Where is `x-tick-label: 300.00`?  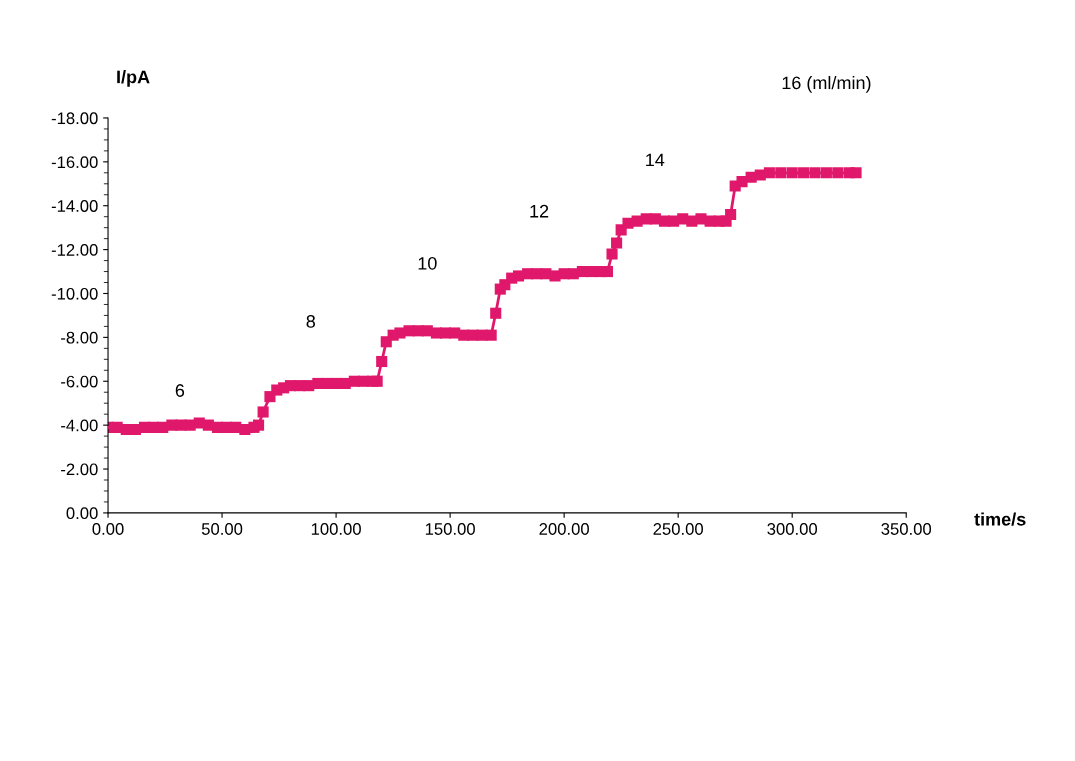 x-tick-label: 300.00 is located at coordinates (792, 529).